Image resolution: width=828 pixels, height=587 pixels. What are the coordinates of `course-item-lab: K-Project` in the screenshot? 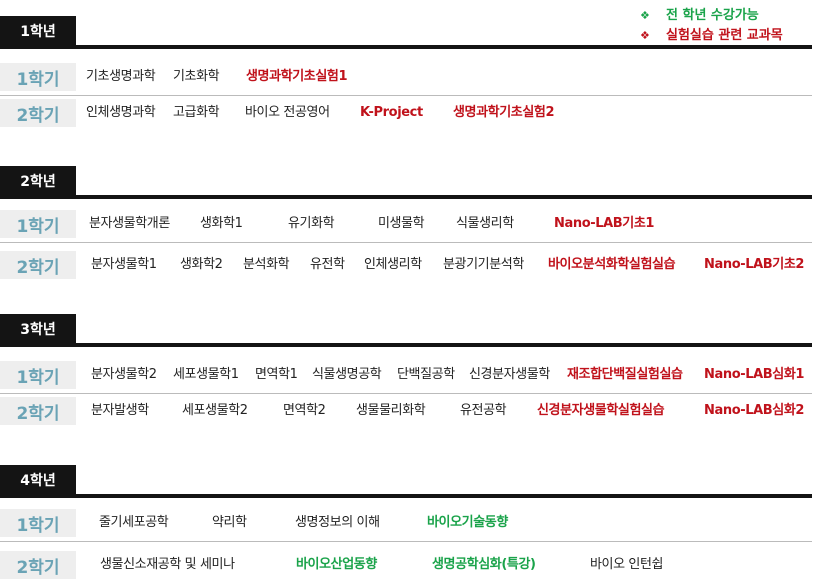 It's located at (391, 112).